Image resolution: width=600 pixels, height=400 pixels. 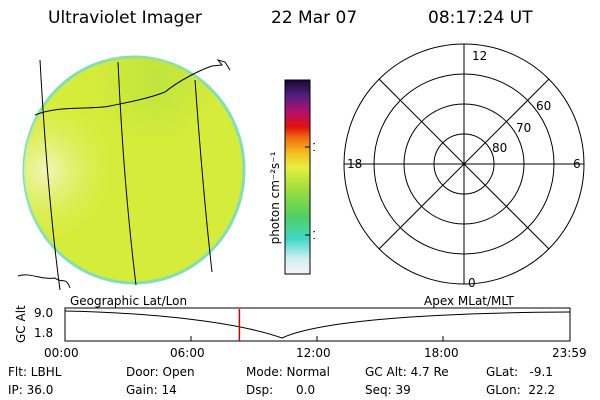 I want to click on instrument-title: Ultraviolet Imager, so click(x=125, y=18).